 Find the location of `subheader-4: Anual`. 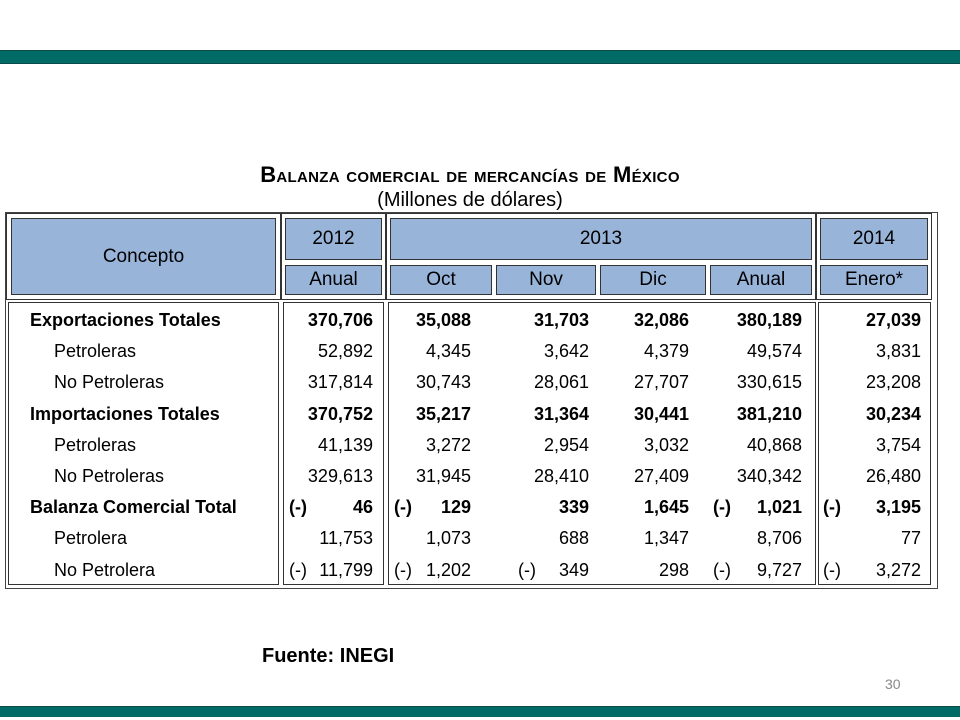

subheader-4: Anual is located at coordinates (761, 280).